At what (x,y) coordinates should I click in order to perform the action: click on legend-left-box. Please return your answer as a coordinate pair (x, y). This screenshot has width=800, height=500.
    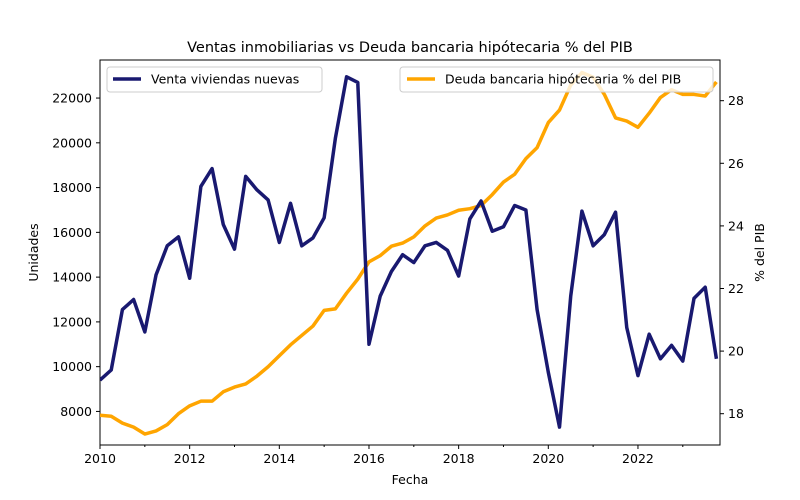
    Looking at the image, I should click on (214, 79).